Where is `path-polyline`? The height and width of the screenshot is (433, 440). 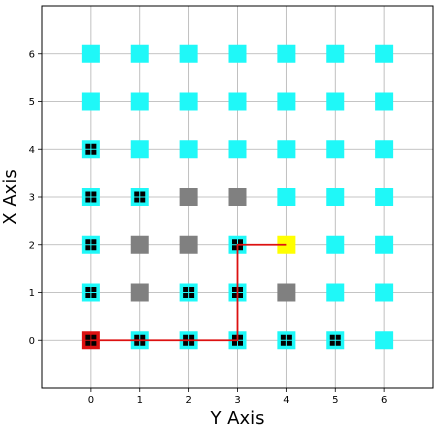 path-polyline is located at coordinates (188, 292).